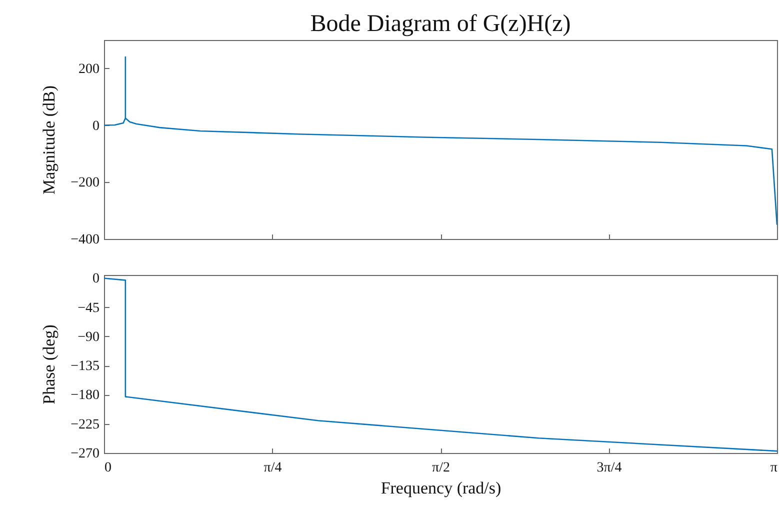 Image resolution: width=779 pixels, height=521 pixels. What do you see at coordinates (89, 308) in the screenshot?
I see `y-tick-label: −45` at bounding box center [89, 308].